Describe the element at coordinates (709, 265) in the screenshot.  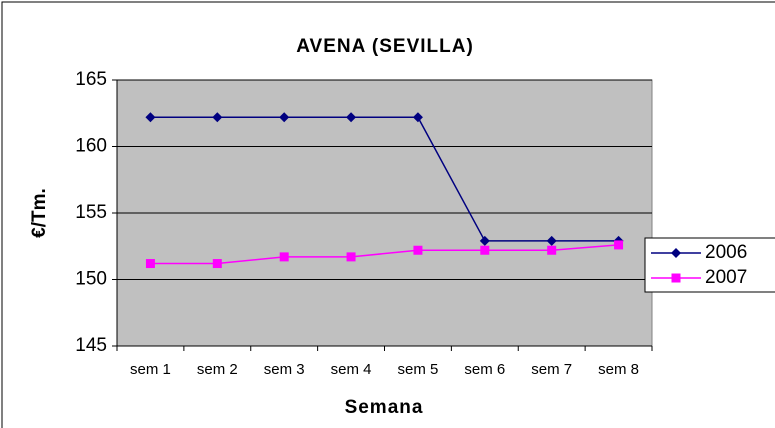
I see `legend` at that location.